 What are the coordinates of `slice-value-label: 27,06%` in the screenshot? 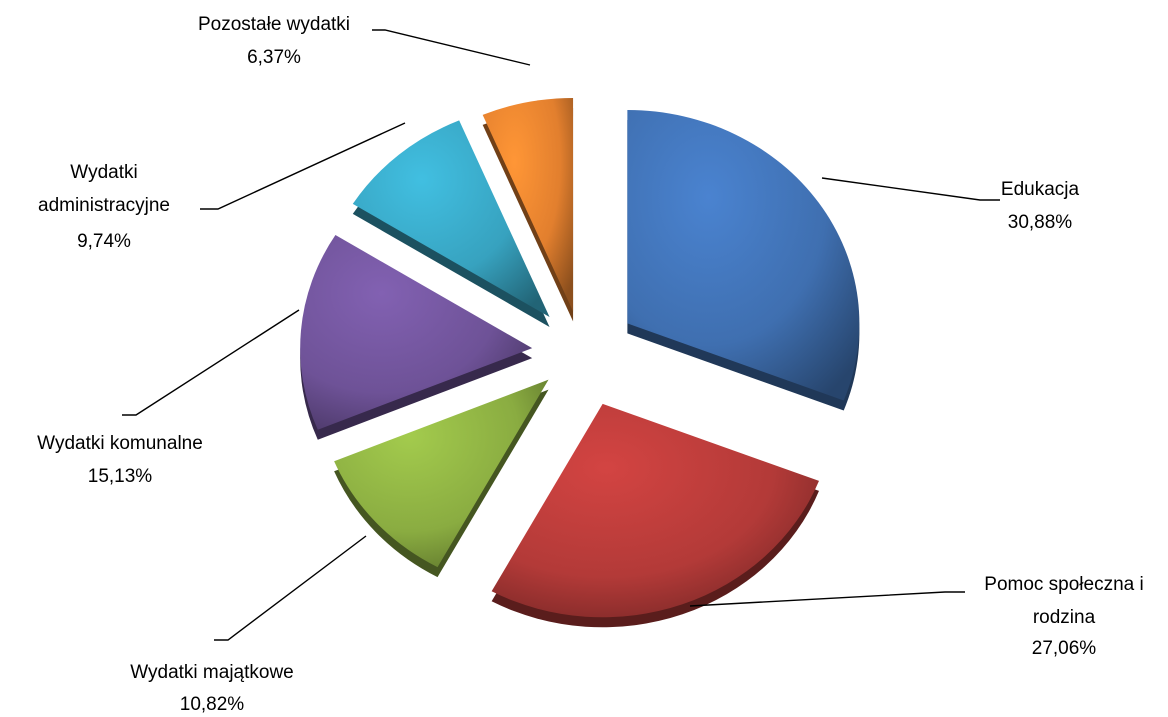 It's located at (1064, 648).